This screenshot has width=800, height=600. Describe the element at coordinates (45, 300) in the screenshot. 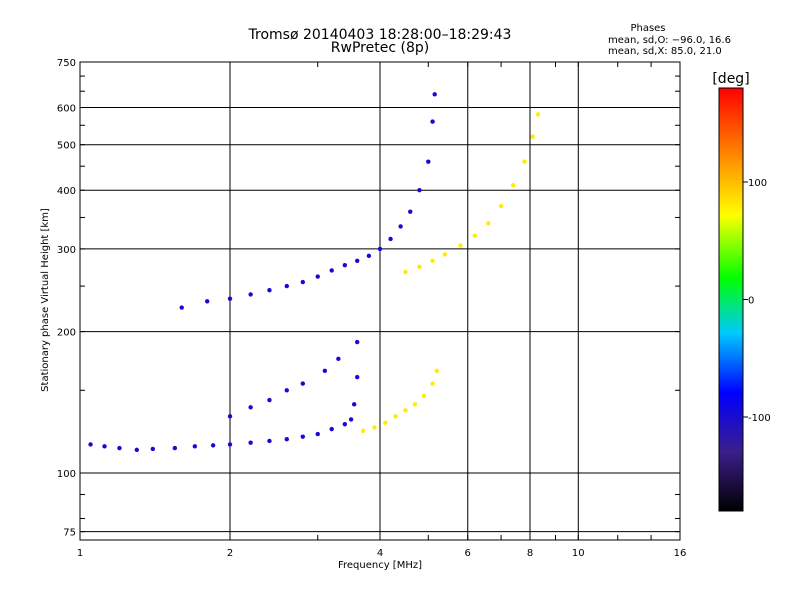

I see `y-axis-label: Stationary phase Virtual Height [km]` at that location.